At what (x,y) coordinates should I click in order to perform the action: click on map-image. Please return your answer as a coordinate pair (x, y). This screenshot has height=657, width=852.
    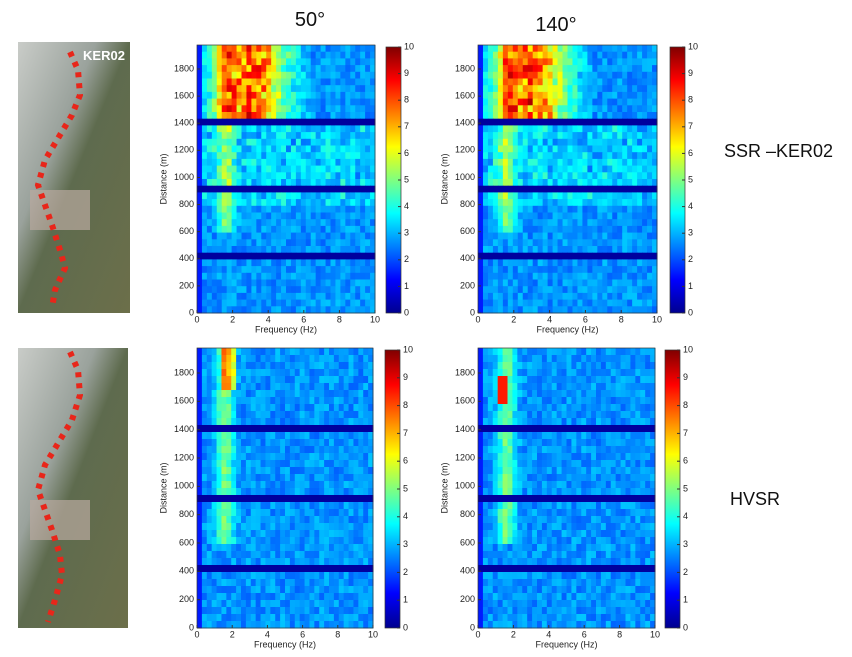
    Looking at the image, I should click on (74, 335).